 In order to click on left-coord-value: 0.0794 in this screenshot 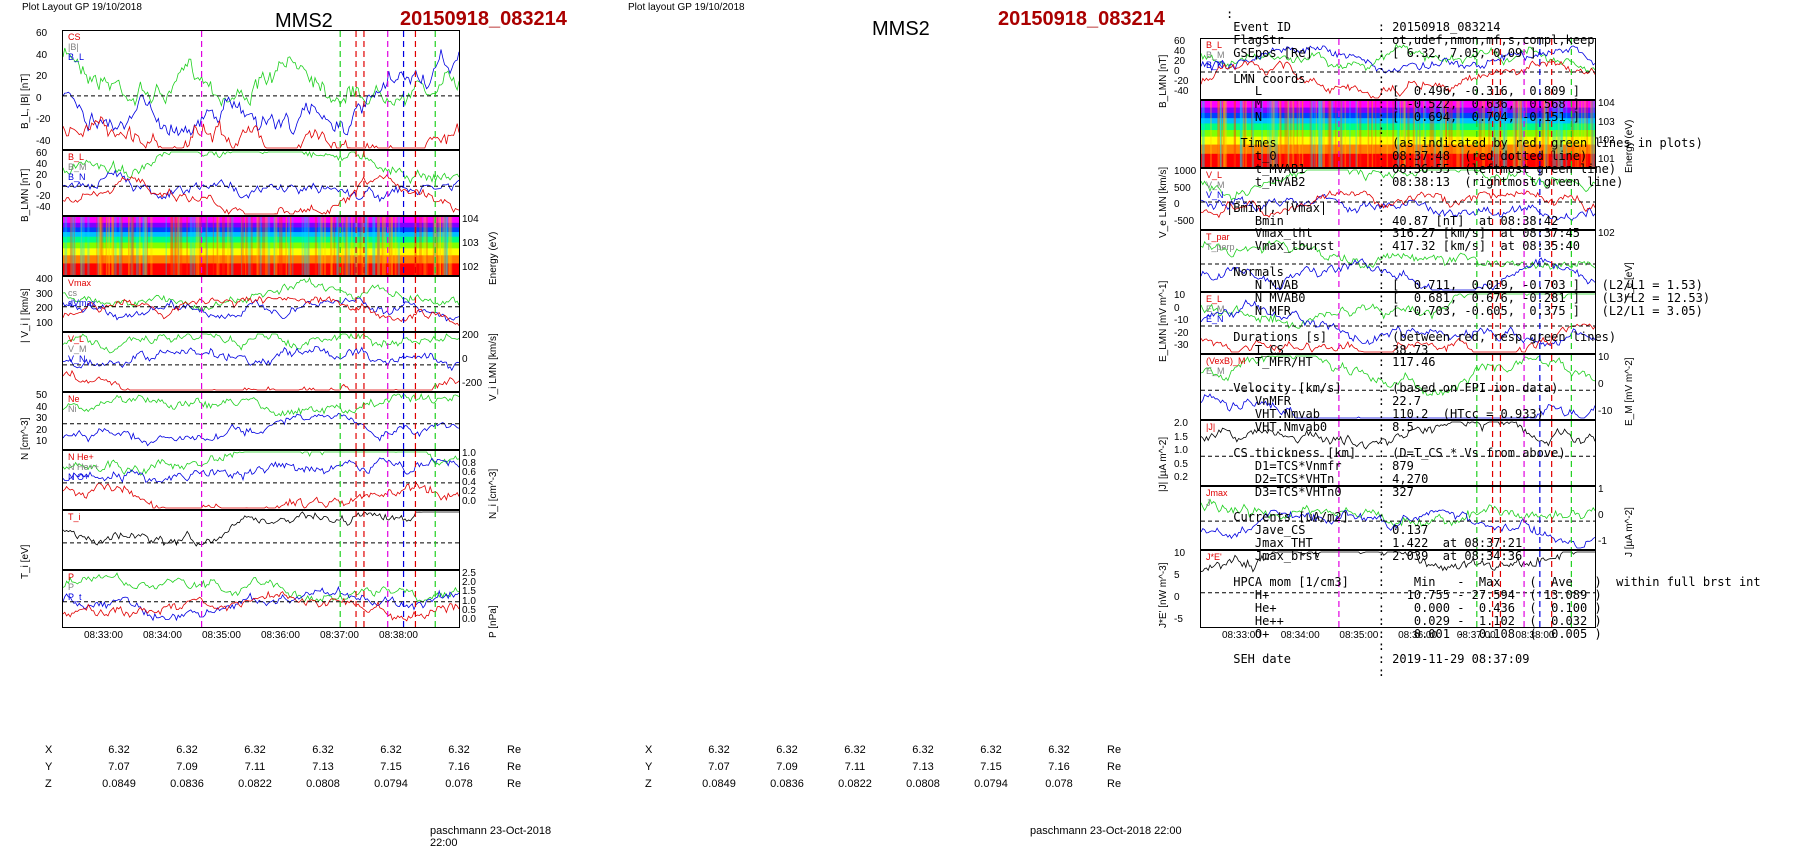, I will do `click(391, 783)`.